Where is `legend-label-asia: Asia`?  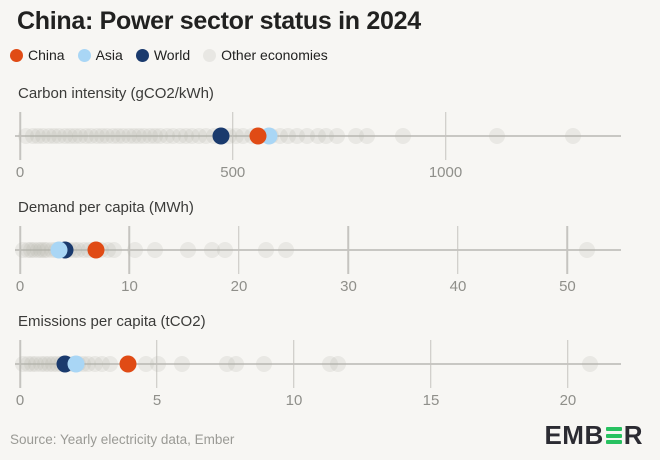
legend-label-asia: Asia is located at coordinates (109, 55).